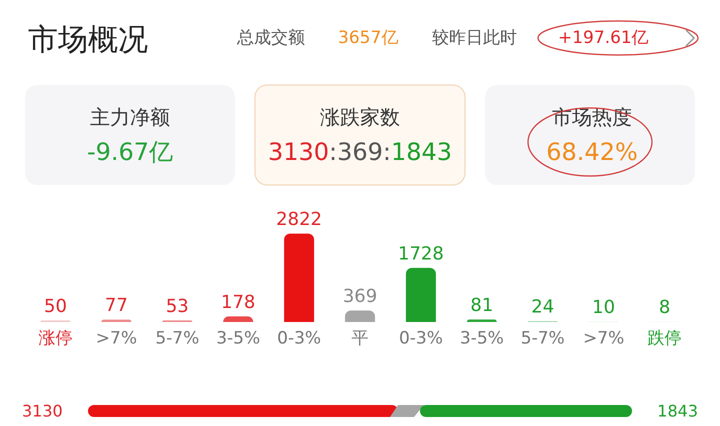 This screenshot has width=720, height=426. I want to click on text: 较昨日此时, so click(474, 38).